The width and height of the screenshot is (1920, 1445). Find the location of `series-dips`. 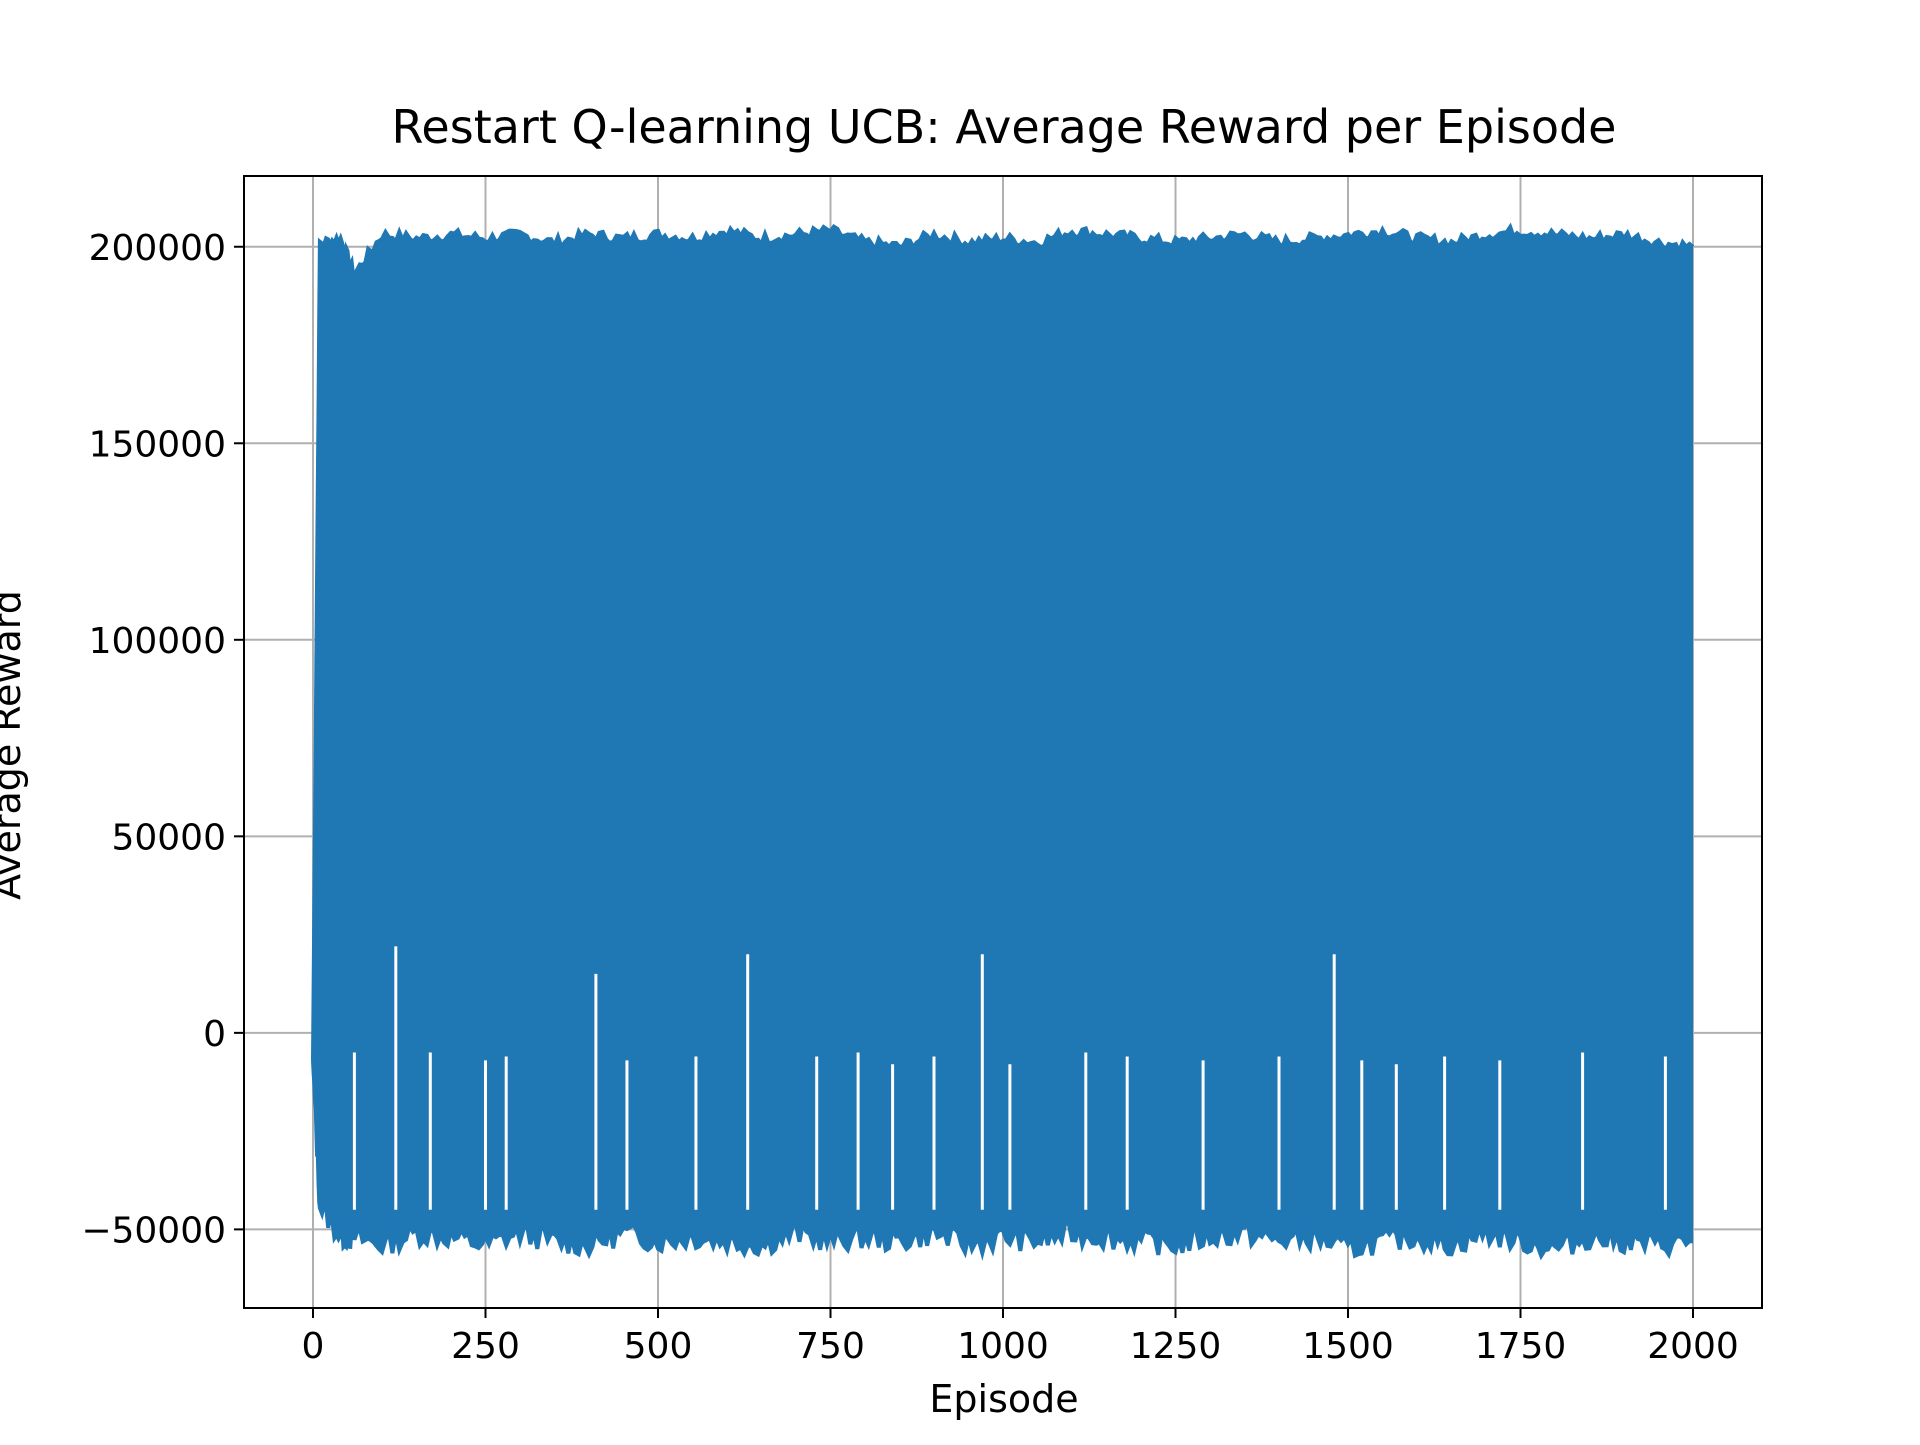

series-dips is located at coordinates (1009, 1078).